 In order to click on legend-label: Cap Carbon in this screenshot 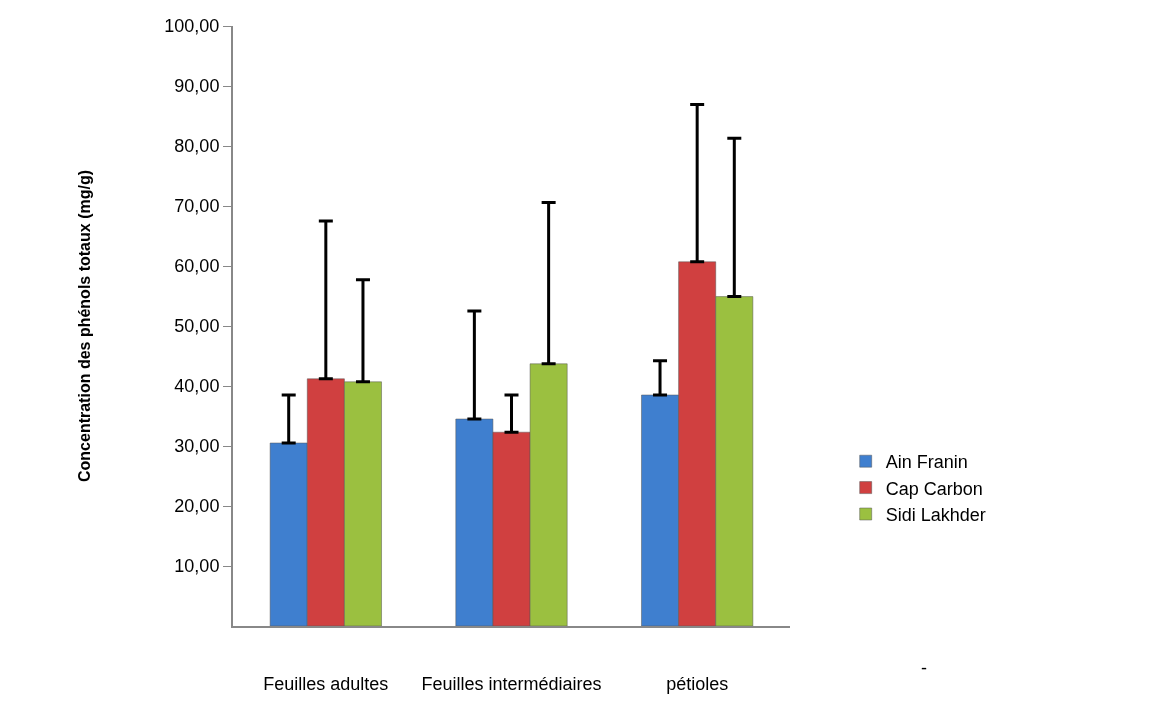, I will do `click(934, 488)`.